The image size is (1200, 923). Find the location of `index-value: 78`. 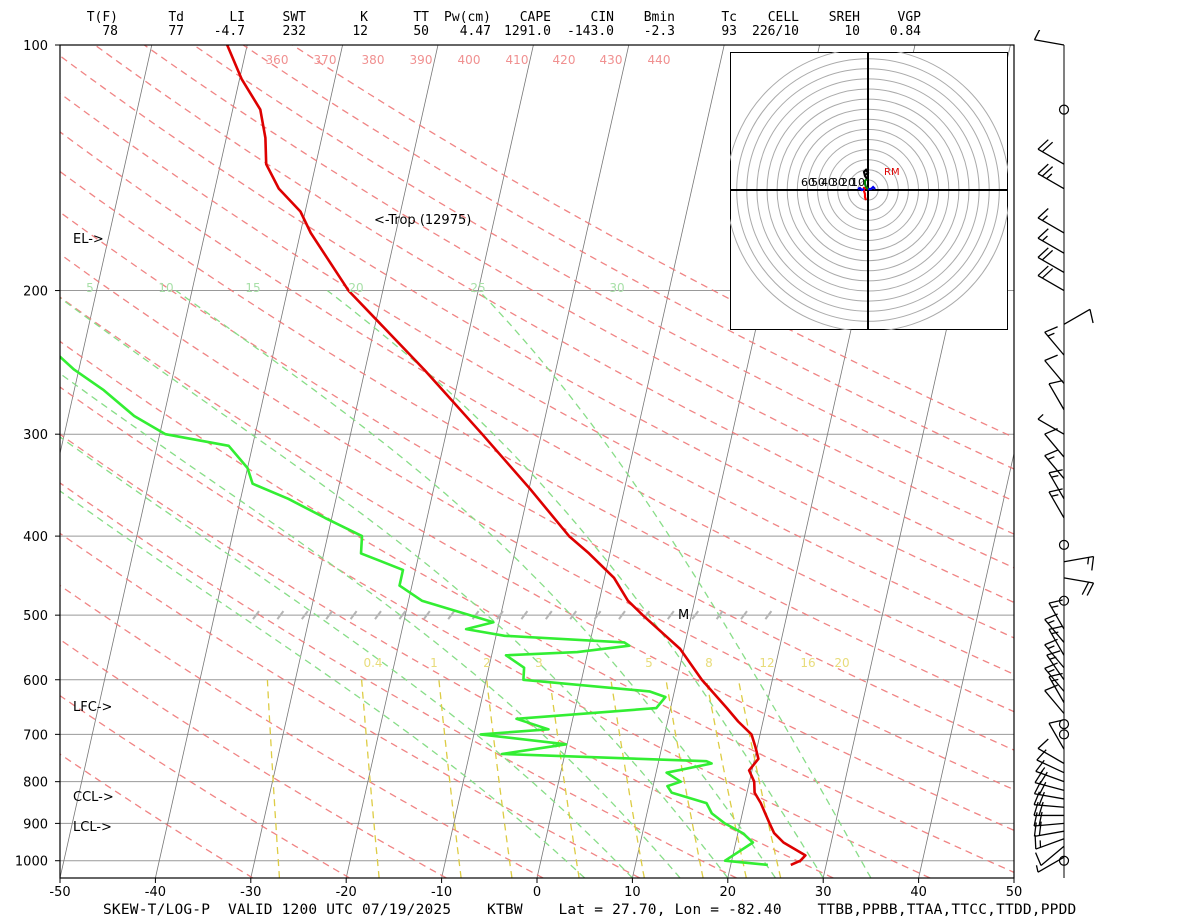

index-value: 78 is located at coordinates (110, 31).